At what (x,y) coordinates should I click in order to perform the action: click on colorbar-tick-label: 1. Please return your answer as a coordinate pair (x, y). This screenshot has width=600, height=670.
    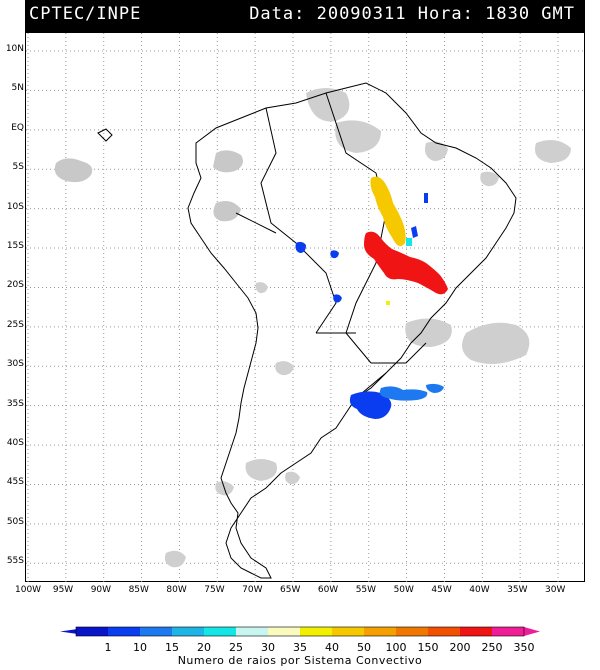
    Looking at the image, I should click on (108, 647).